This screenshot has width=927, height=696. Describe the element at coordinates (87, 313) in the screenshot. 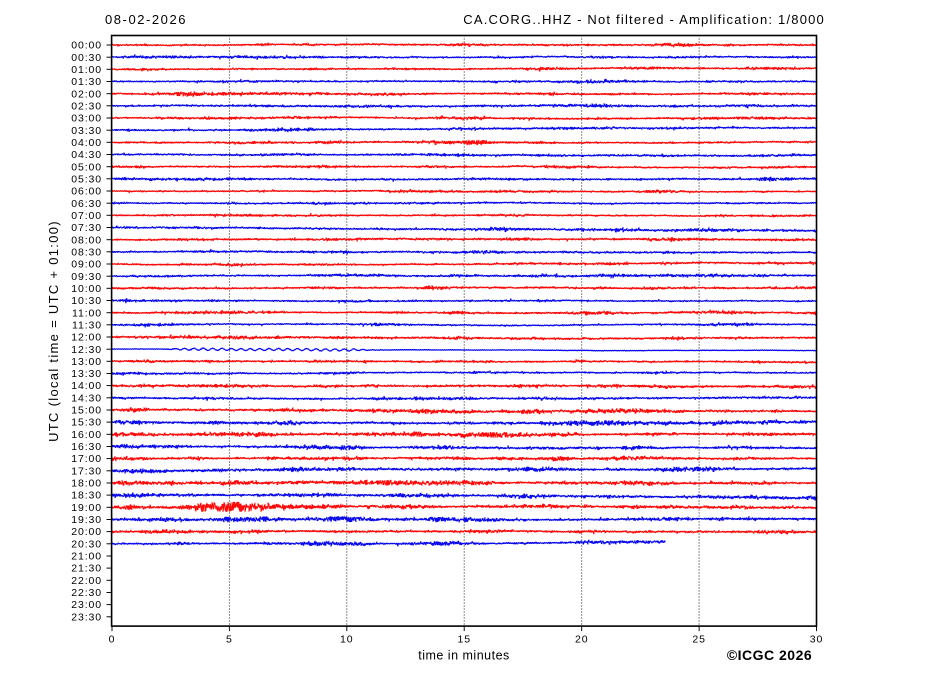

I see `svg-text: 11:00` at that location.